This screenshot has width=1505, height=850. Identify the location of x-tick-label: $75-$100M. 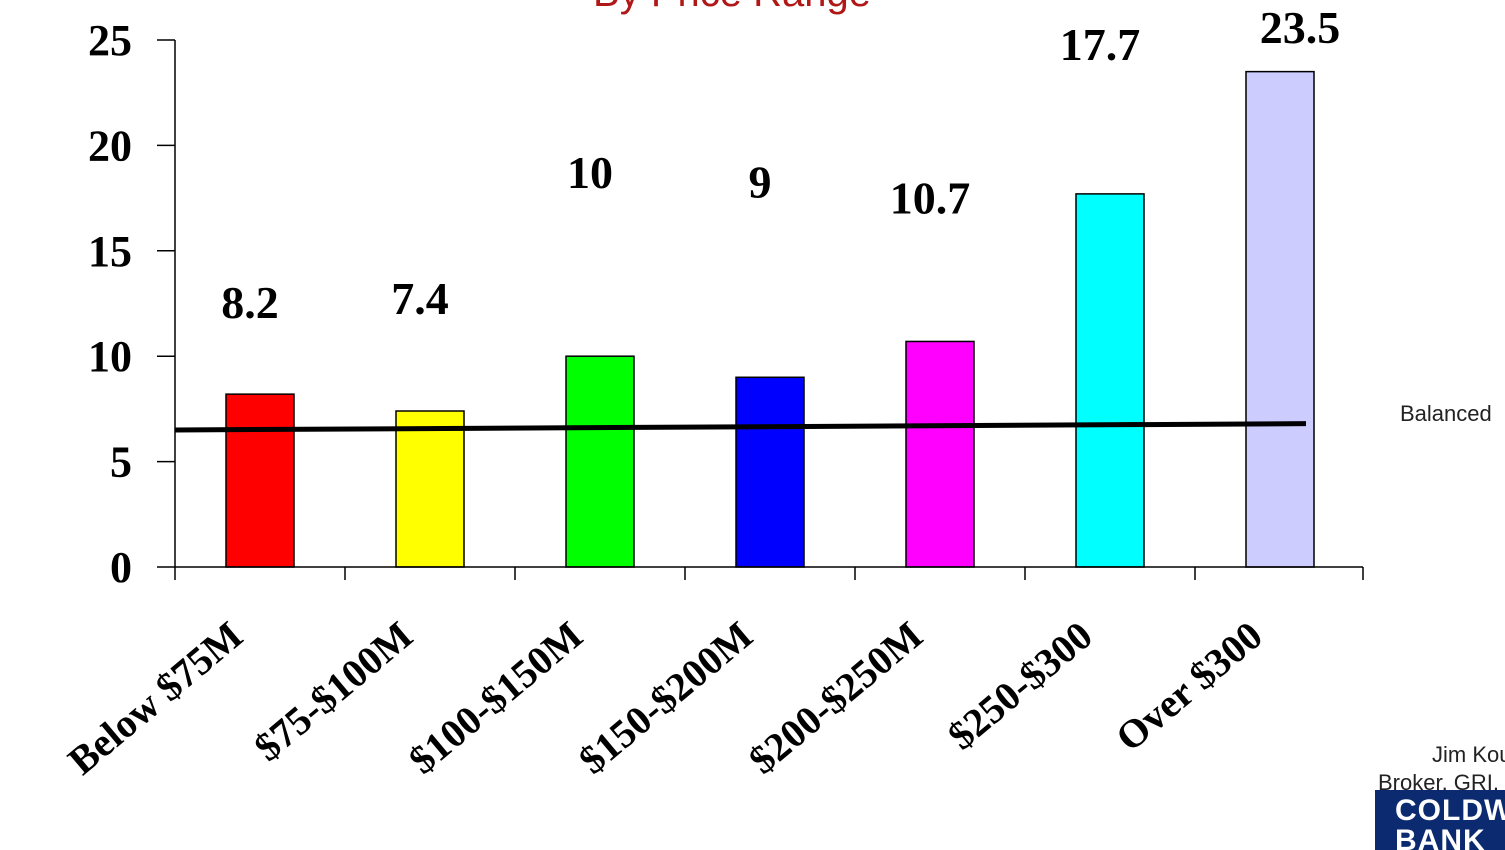
(332, 690).